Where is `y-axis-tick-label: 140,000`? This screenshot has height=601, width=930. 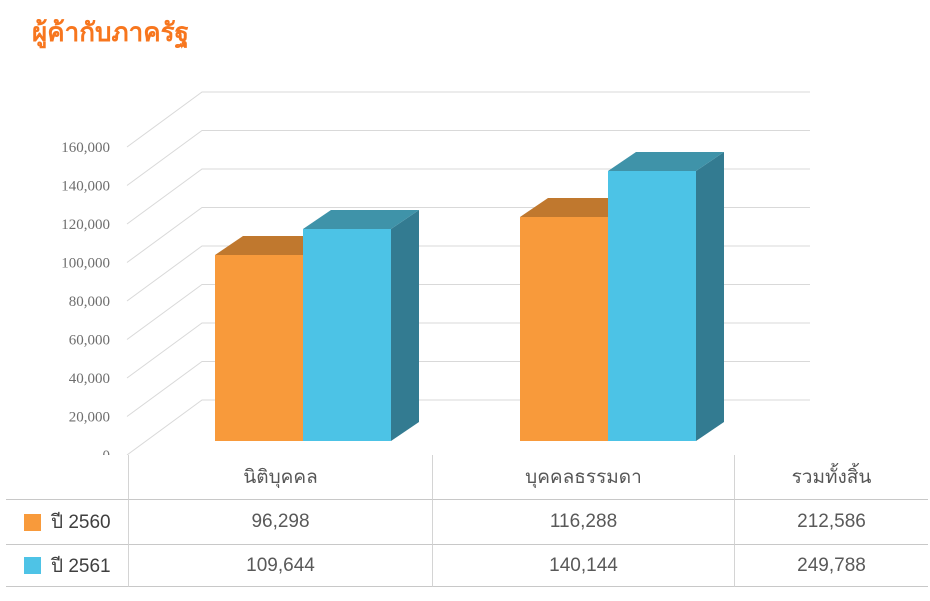
y-axis-tick-label: 140,000 is located at coordinates (85, 187).